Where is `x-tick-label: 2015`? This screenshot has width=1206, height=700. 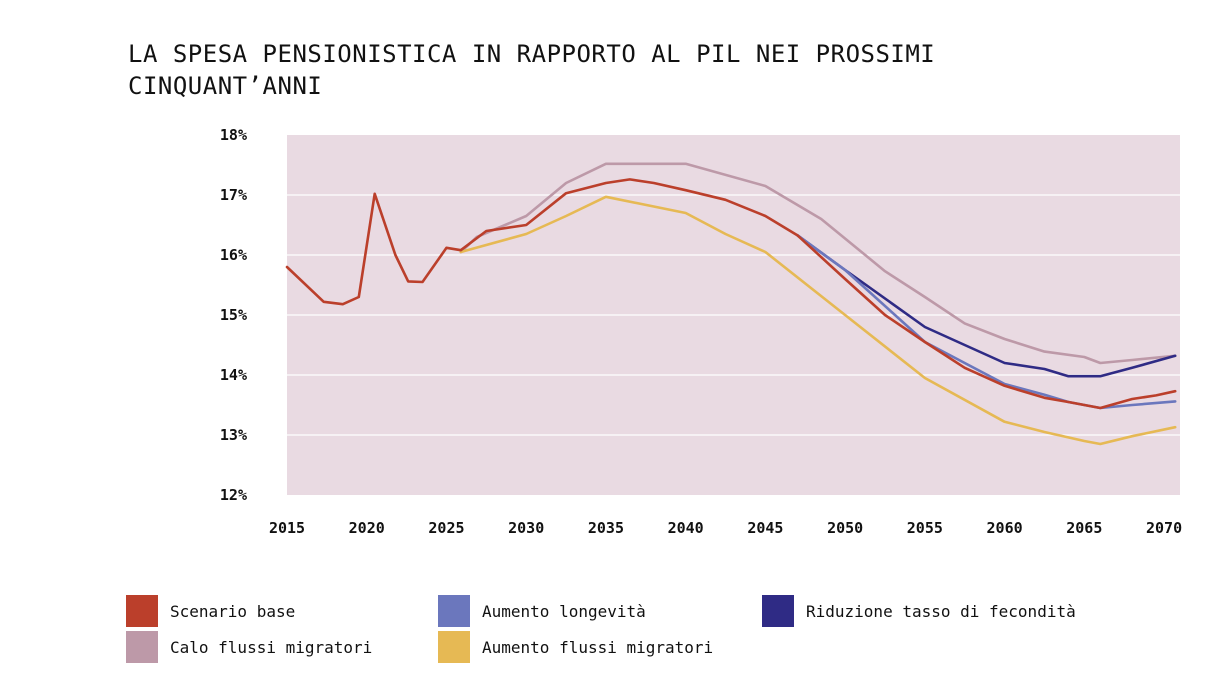 x-tick-label: 2015 is located at coordinates (287, 528).